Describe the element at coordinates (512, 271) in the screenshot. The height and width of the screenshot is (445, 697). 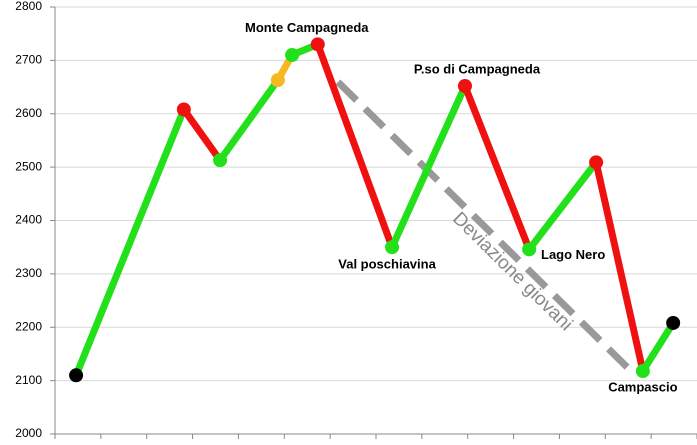
I see `annotation: Deviazione giovani` at that location.